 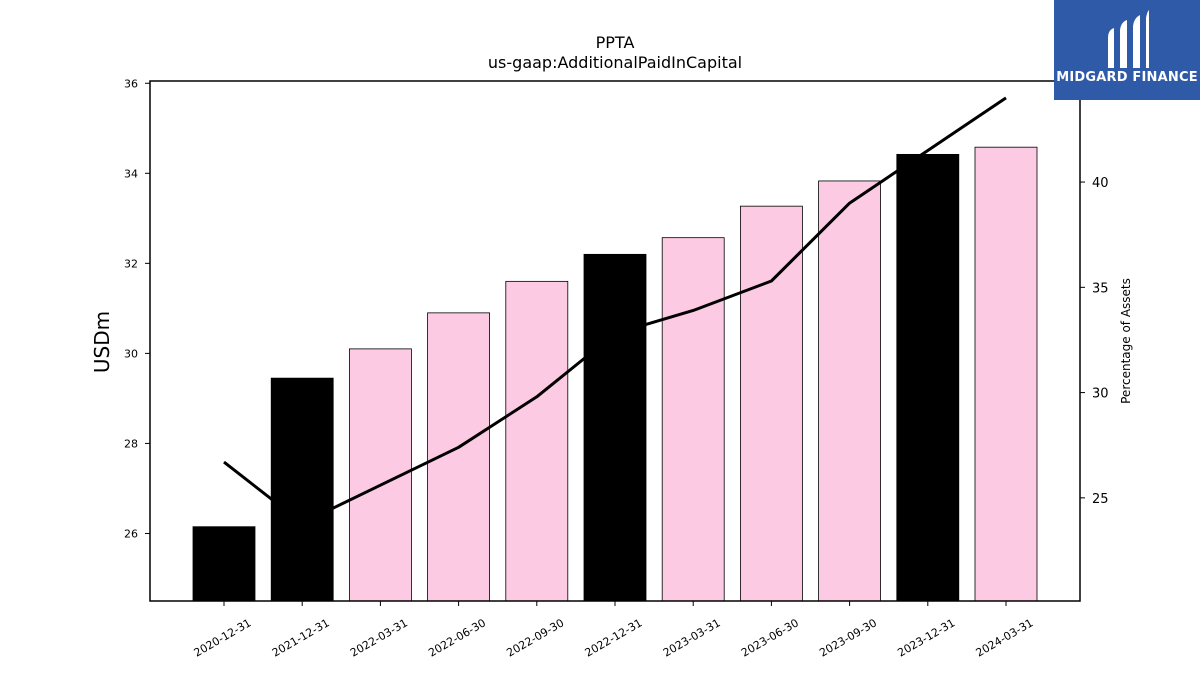 I want to click on x-tick-label: 2022-09-30, so click(x=535, y=637).